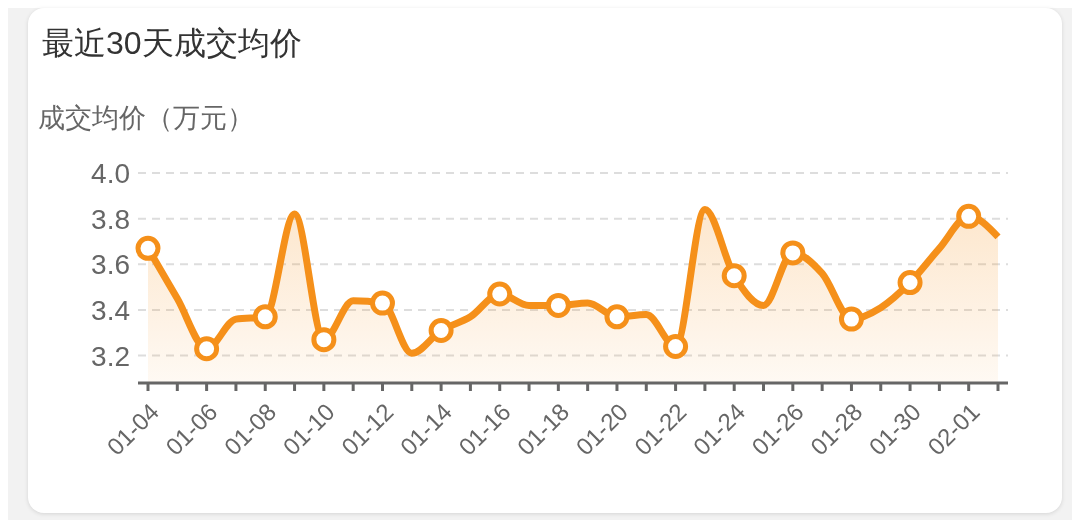 The image size is (1080, 528). Describe the element at coordinates (110, 310) in the screenshot. I see `y-tick-label: 3.4` at that location.